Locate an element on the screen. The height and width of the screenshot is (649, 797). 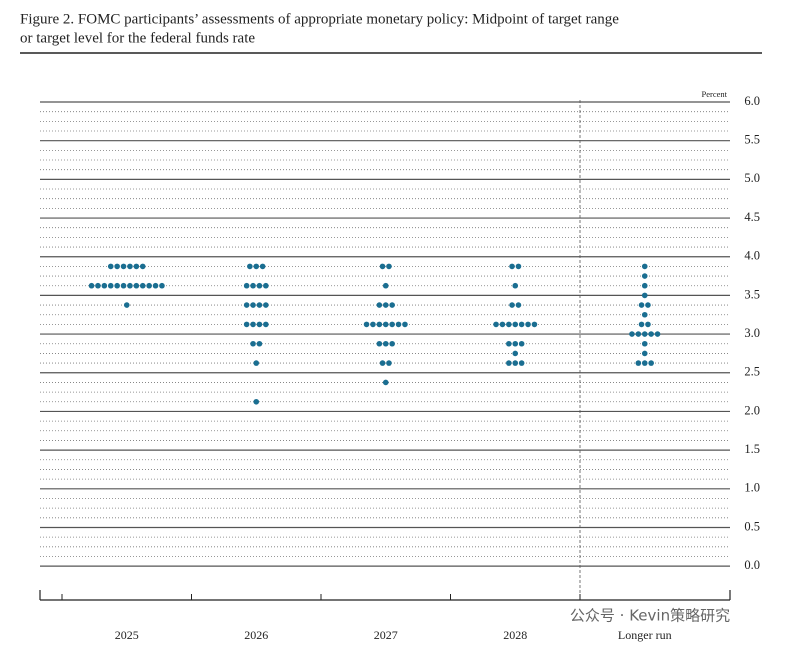
y-tick-label: 1.5 is located at coordinates (752, 449).